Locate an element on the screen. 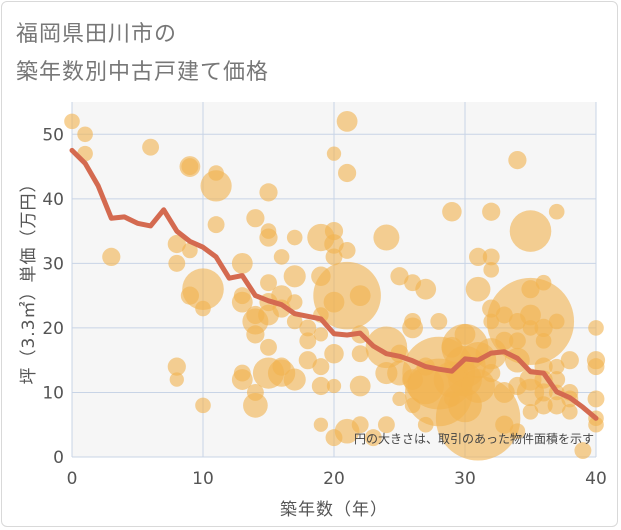  chart-title-line-2: 築年数別中古戸建て価格 is located at coordinates (143, 72).